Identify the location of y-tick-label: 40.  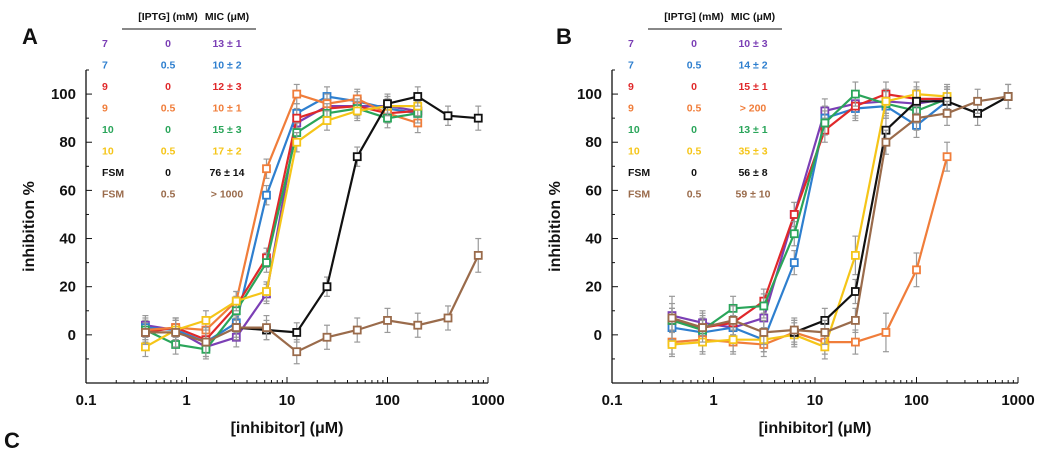
(593, 239).